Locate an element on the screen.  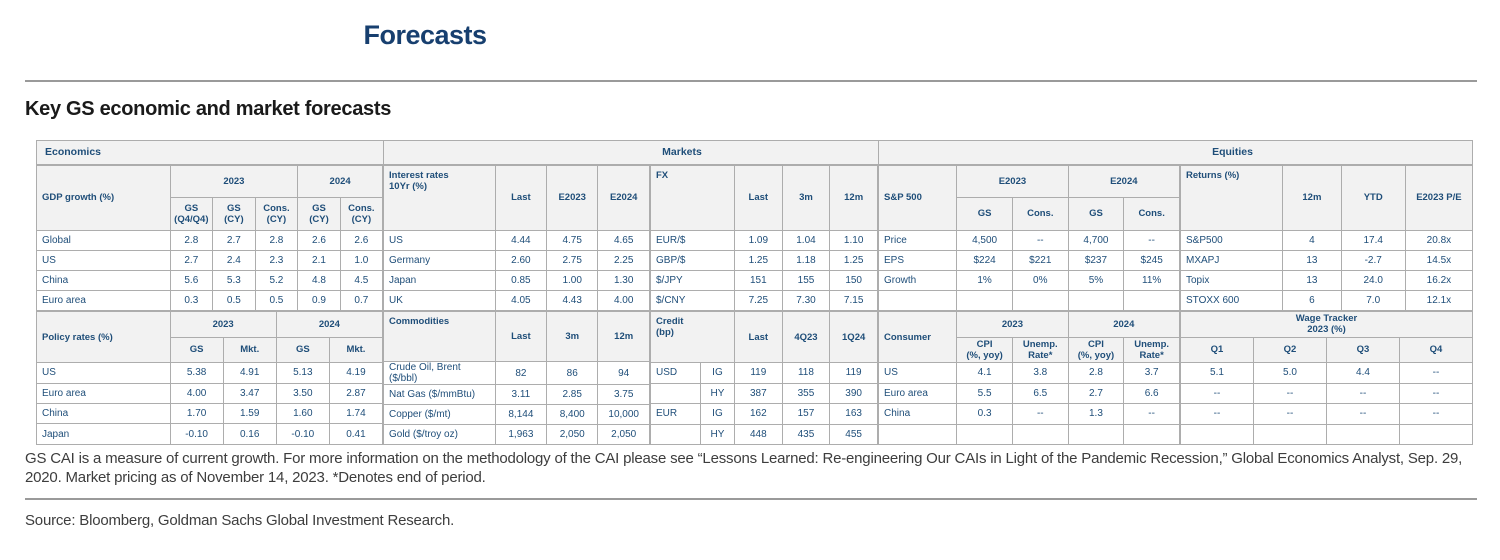
spx-cell: $224 is located at coordinates (984, 260).